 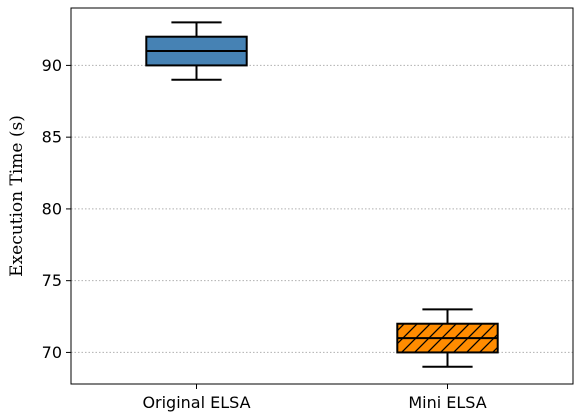 What do you see at coordinates (52, 280) in the screenshot?
I see `y-tick-label: 75` at bounding box center [52, 280].